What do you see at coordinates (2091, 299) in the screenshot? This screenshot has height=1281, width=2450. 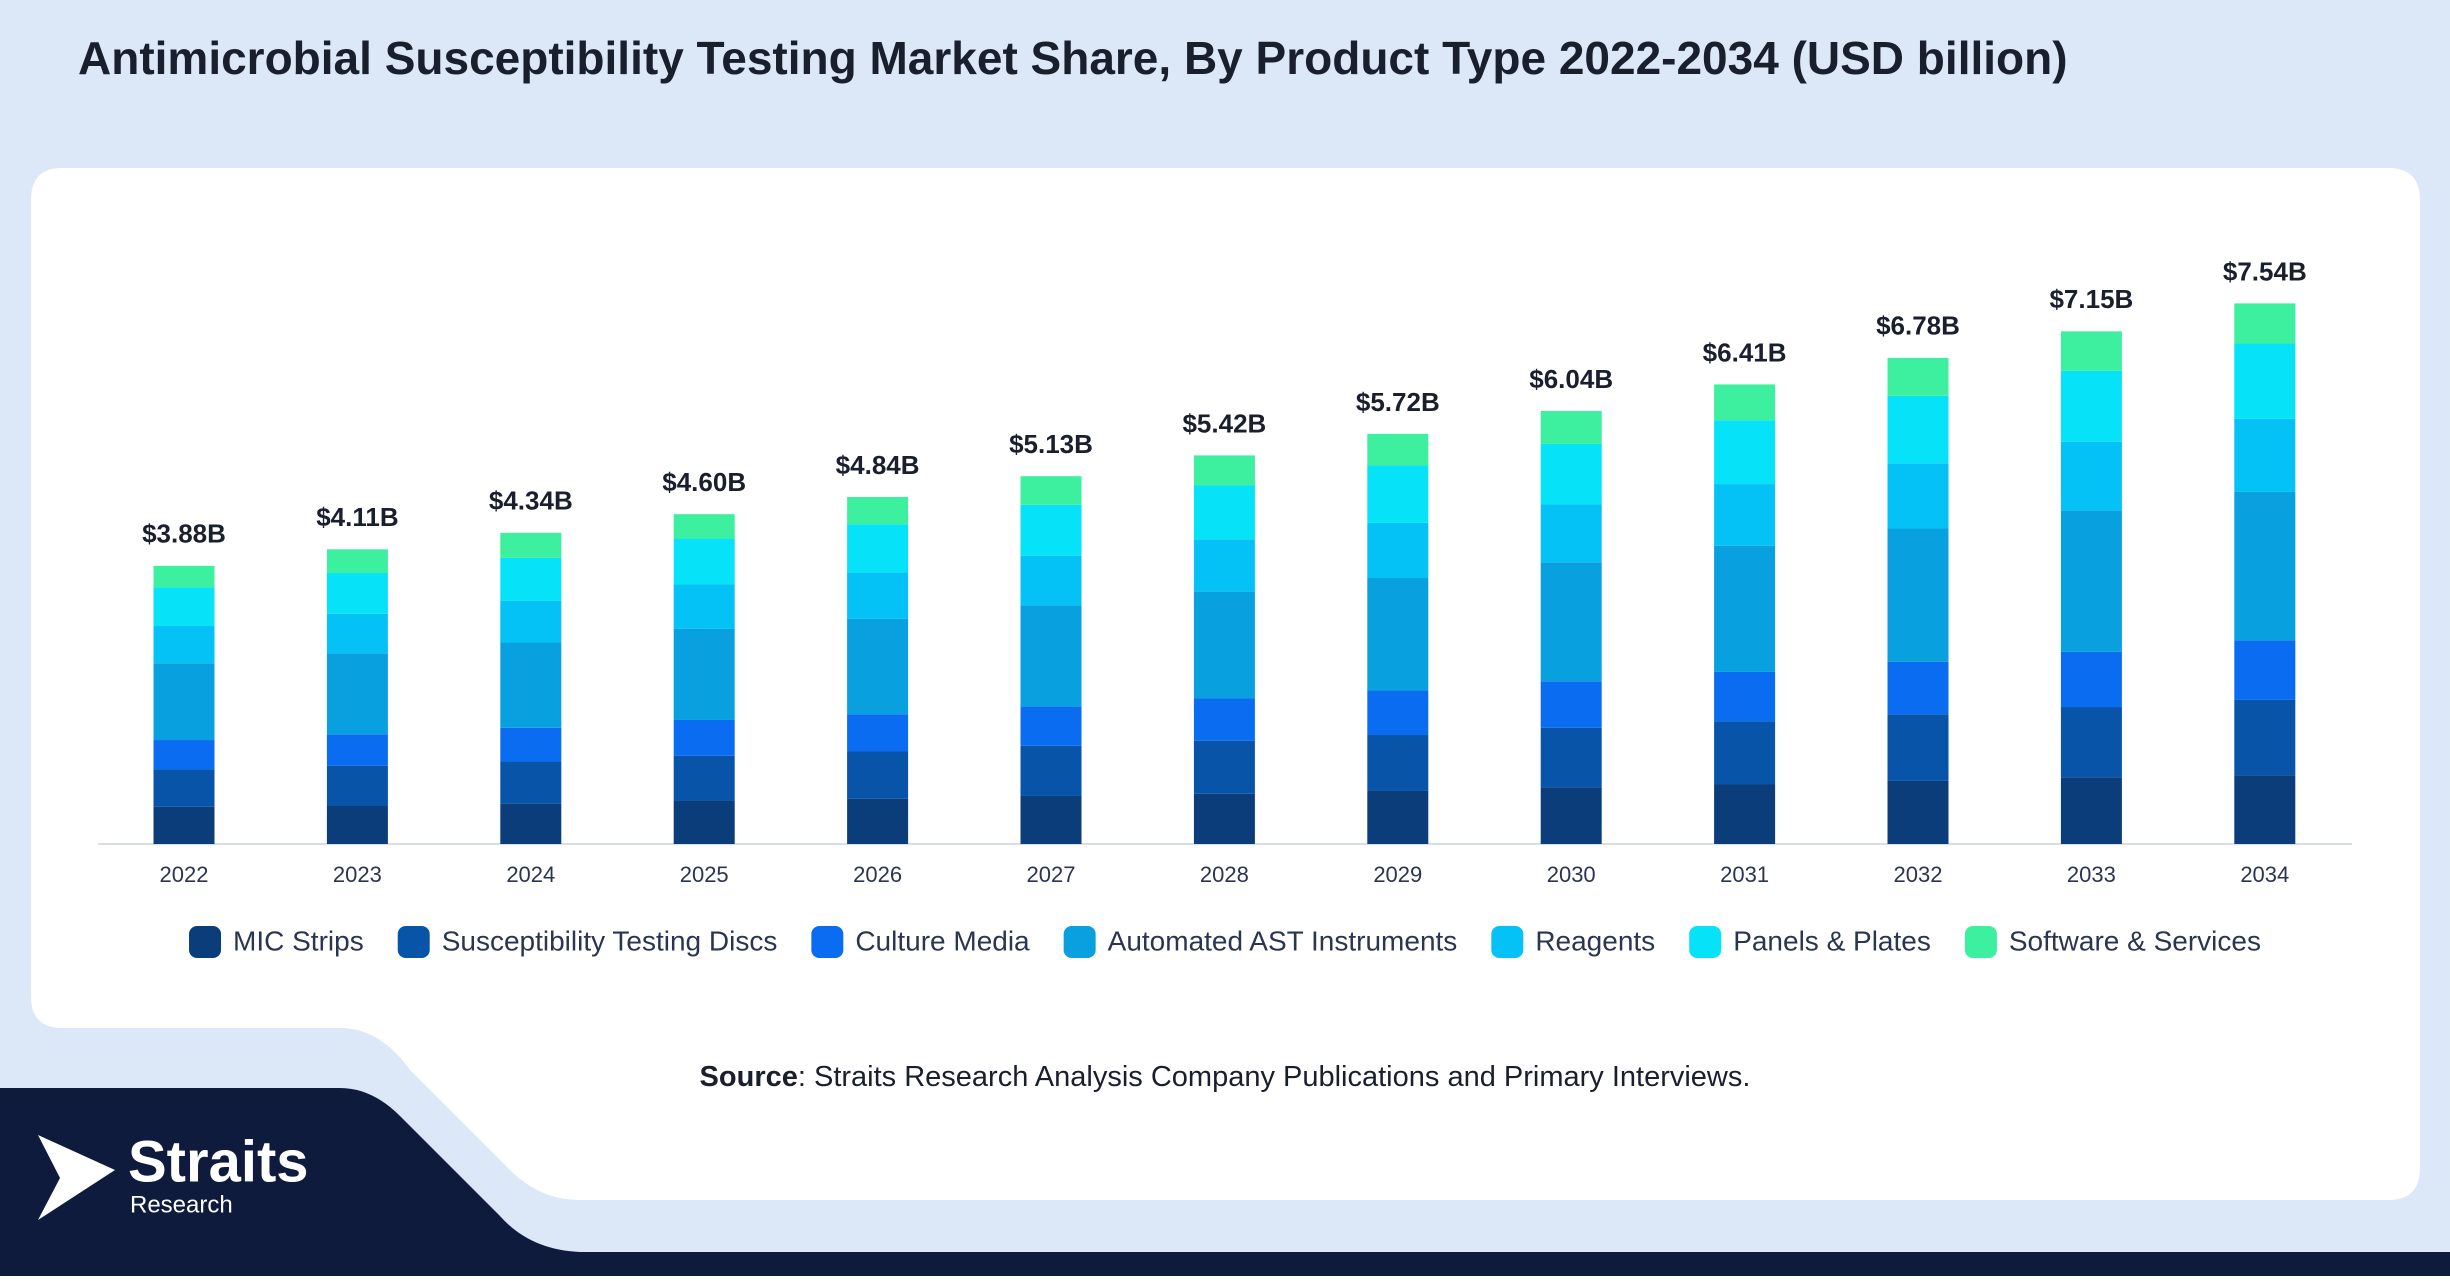 I see `total-label: $7.15B` at bounding box center [2091, 299].